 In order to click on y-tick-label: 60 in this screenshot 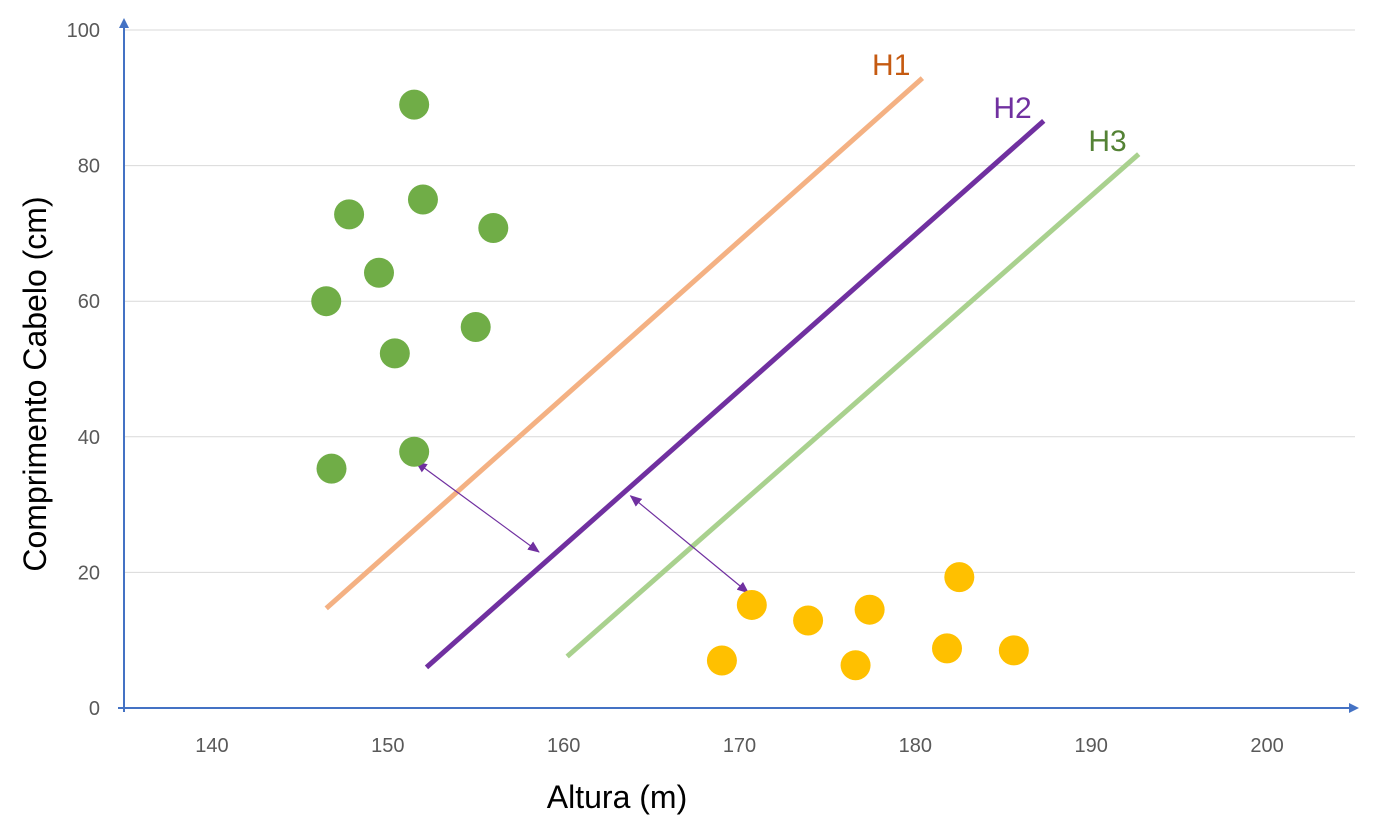, I will do `click(89, 302)`.